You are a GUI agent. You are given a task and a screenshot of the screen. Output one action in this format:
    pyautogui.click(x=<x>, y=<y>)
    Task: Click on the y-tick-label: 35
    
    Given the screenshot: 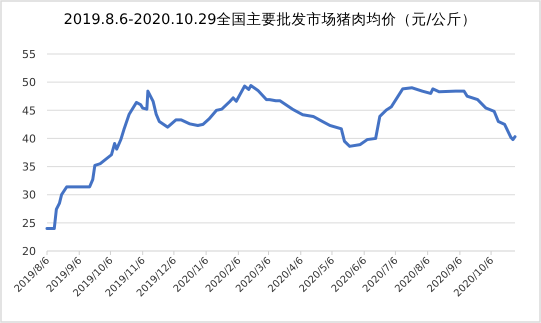 What is the action you would take?
    pyautogui.click(x=29, y=167)
    